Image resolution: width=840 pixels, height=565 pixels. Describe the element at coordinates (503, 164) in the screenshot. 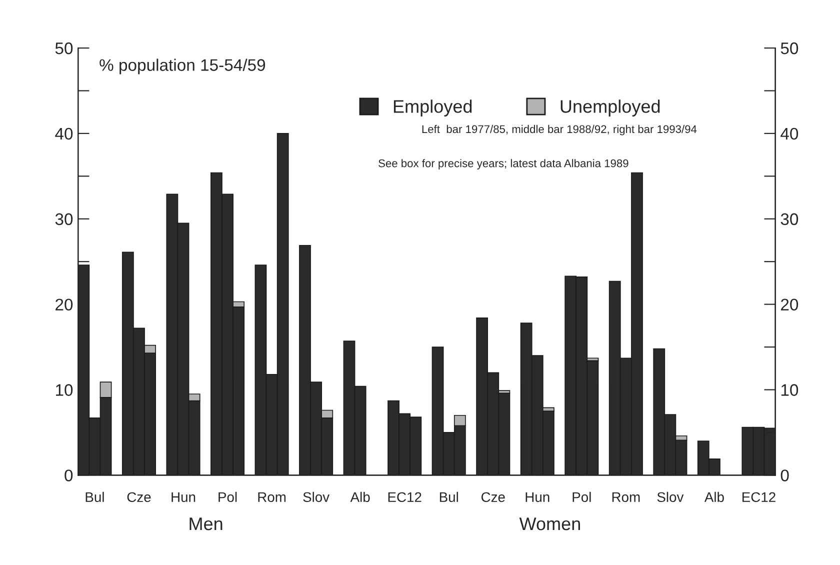

I see `annotation: See box for precise years; latest data Albania 1989` at that location.